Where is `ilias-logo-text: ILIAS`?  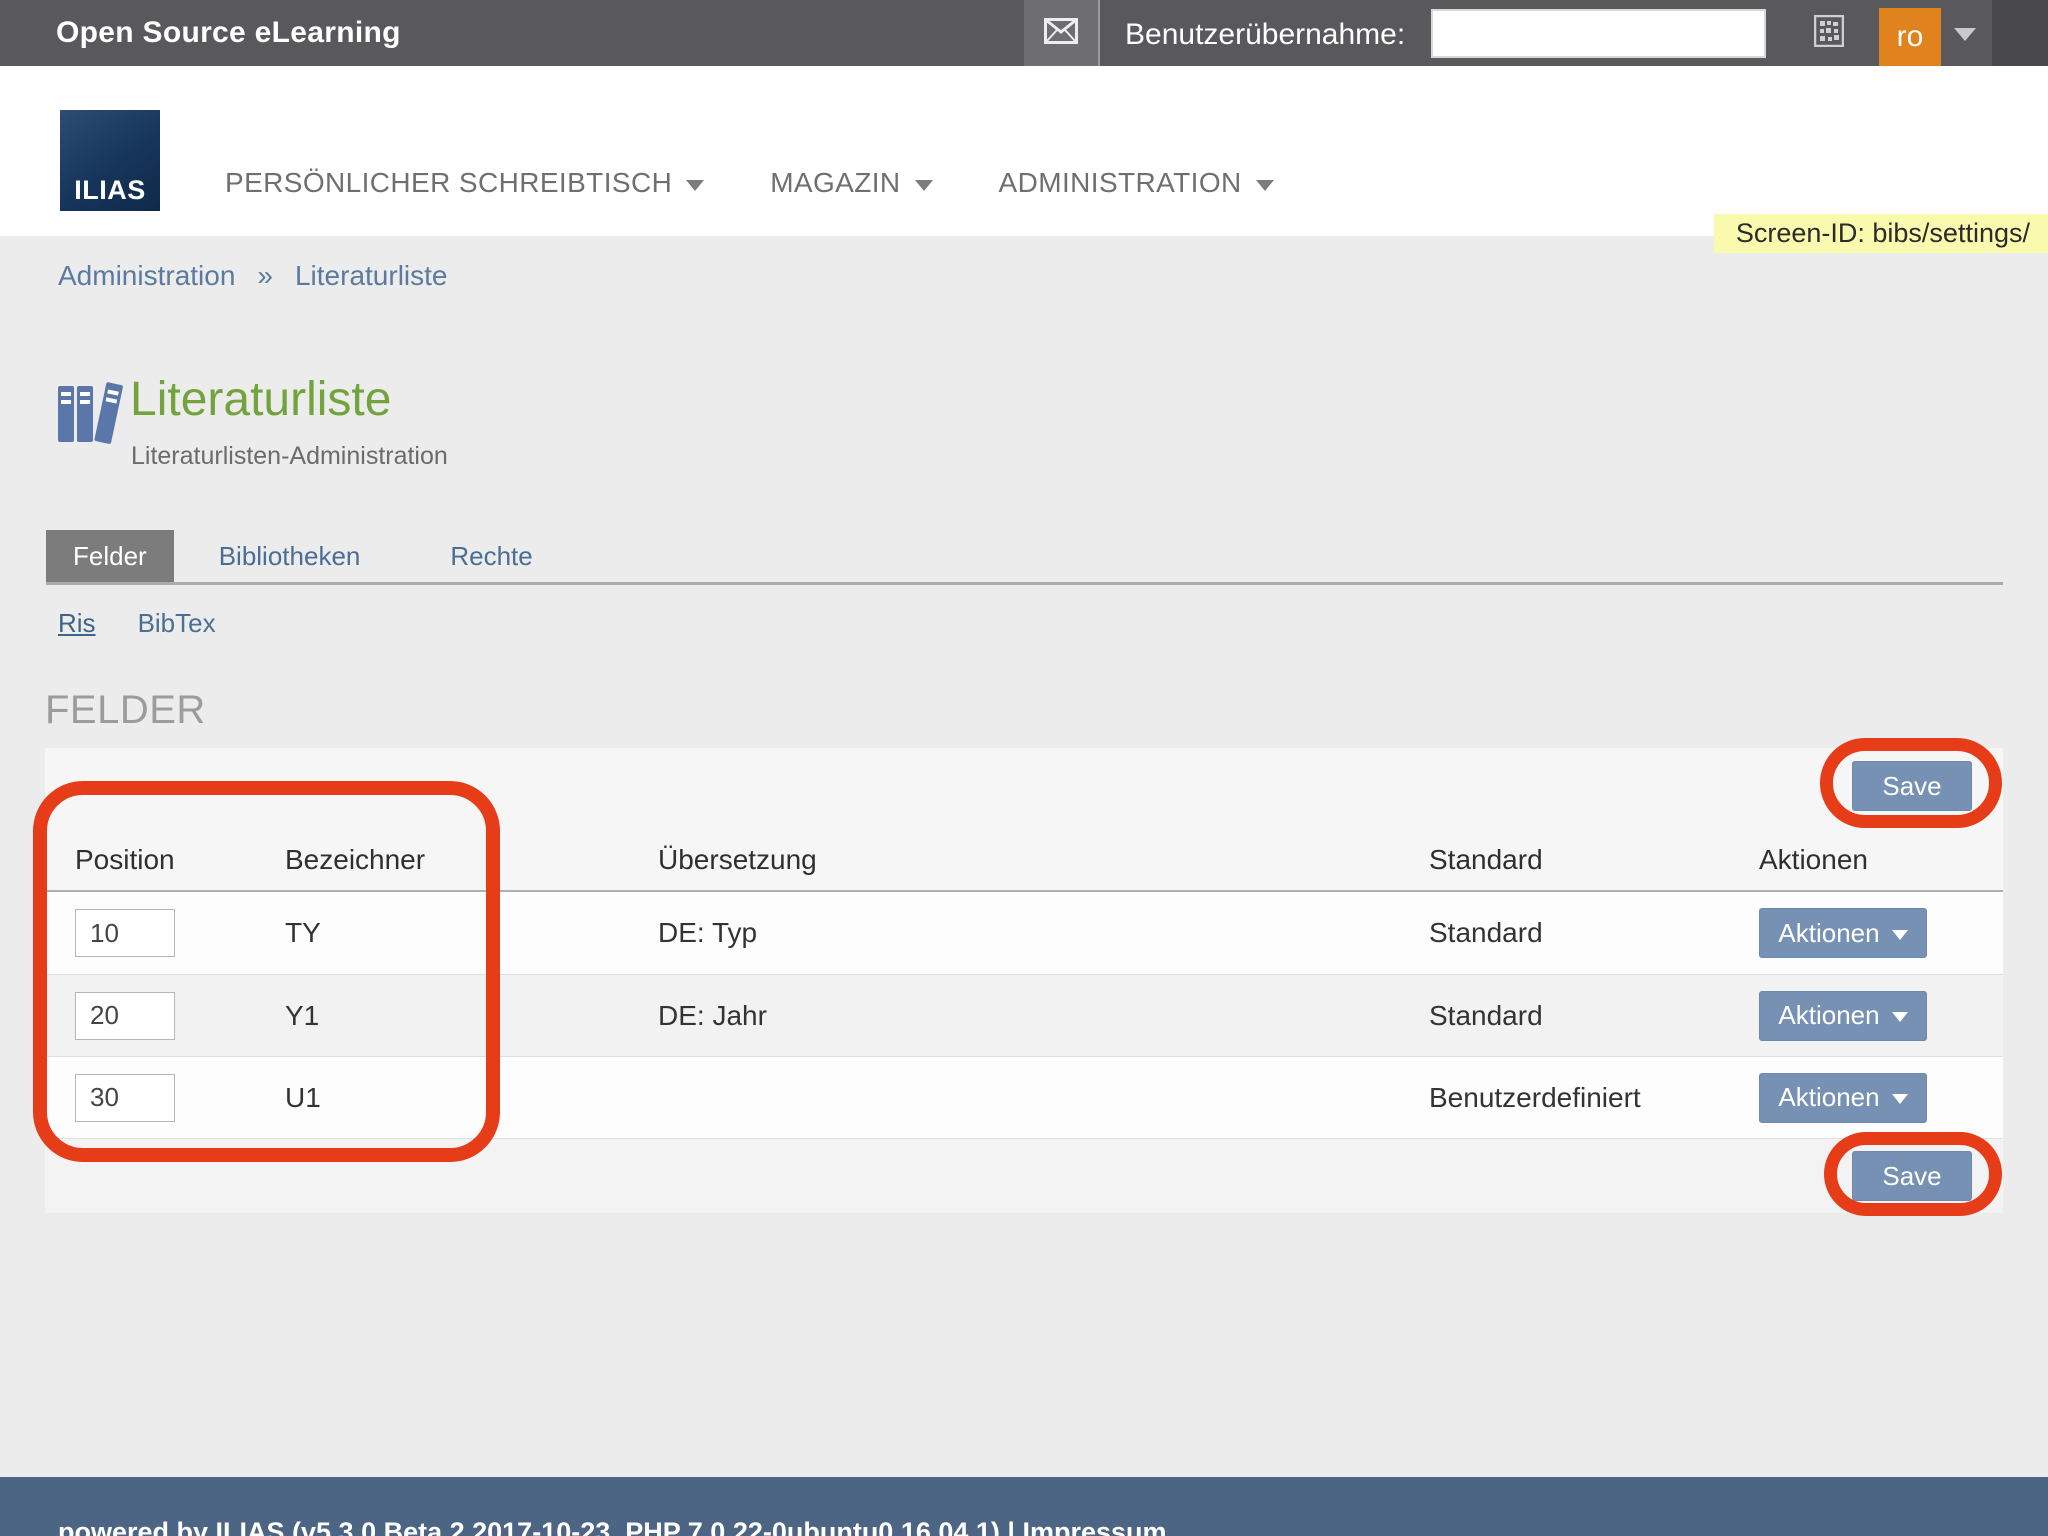 ilias-logo-text: ILIAS is located at coordinates (110, 190).